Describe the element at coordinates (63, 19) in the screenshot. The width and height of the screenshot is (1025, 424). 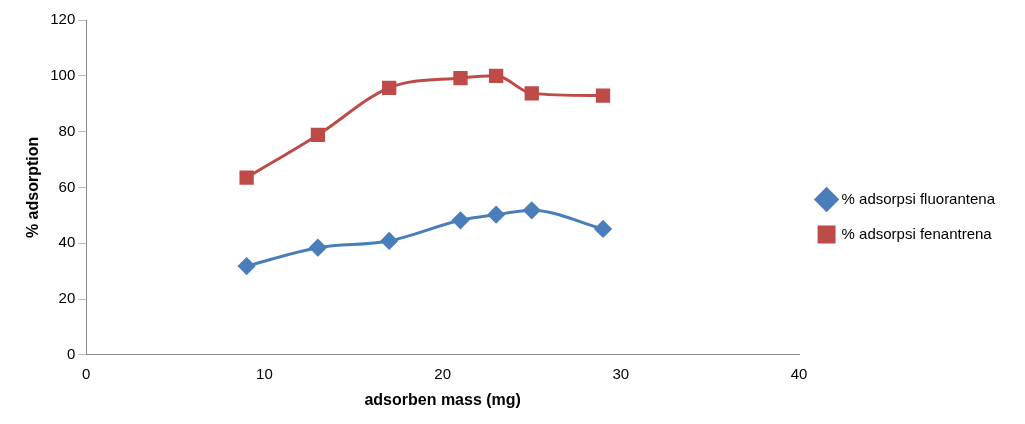
I see `y-tick-label: 120` at that location.